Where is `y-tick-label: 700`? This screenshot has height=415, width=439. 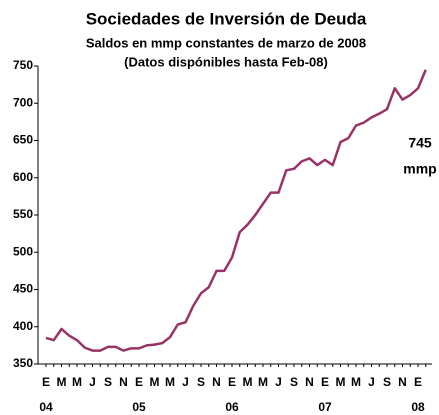
y-tick-label: 700 is located at coordinates (23, 102).